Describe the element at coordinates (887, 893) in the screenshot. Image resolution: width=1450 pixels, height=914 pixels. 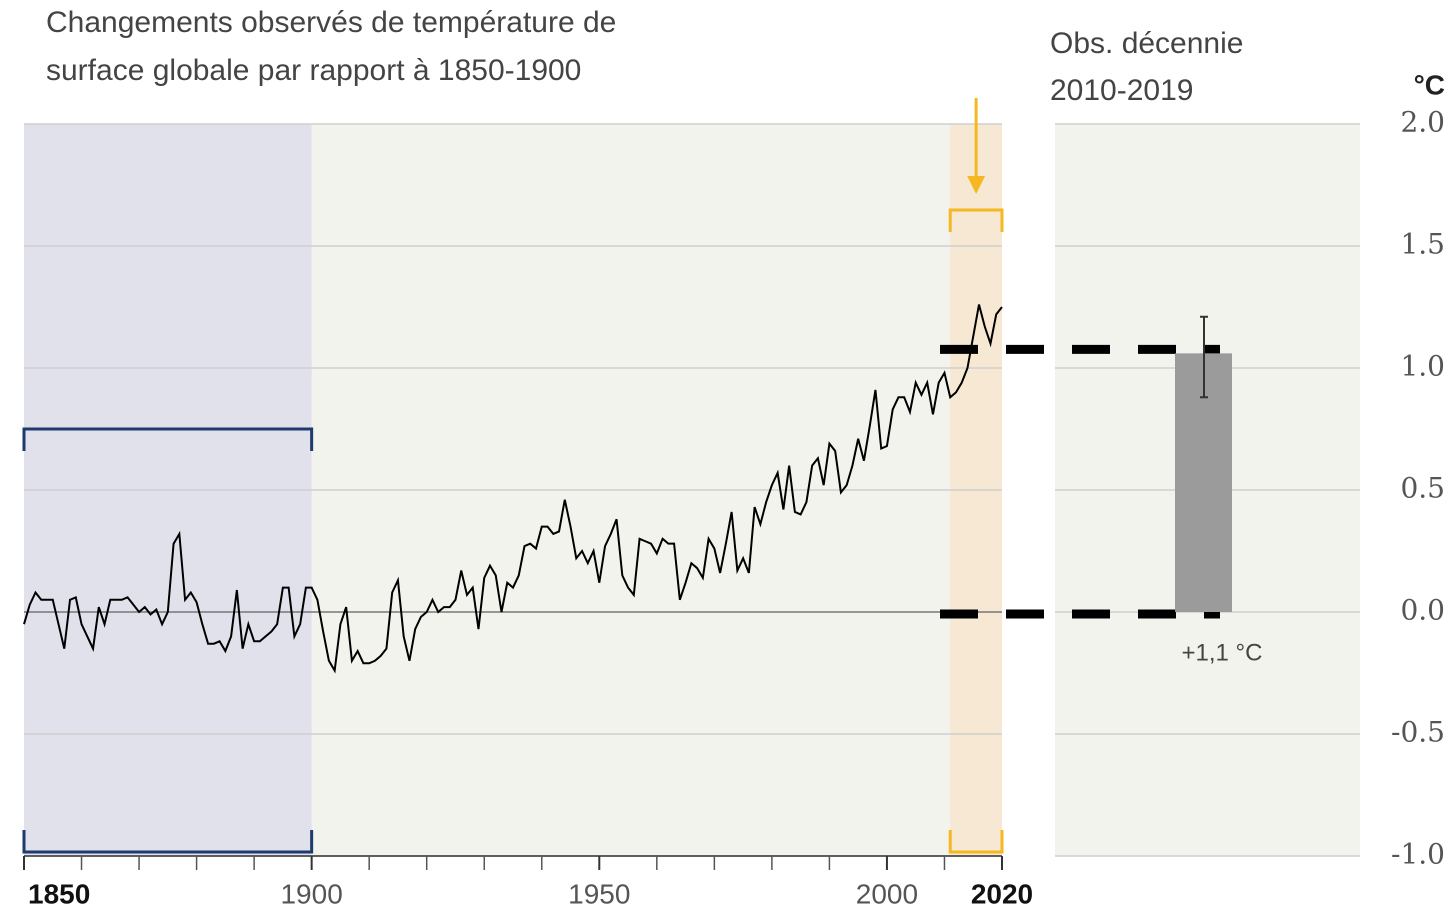
I see `x-tick-label: 2000` at that location.